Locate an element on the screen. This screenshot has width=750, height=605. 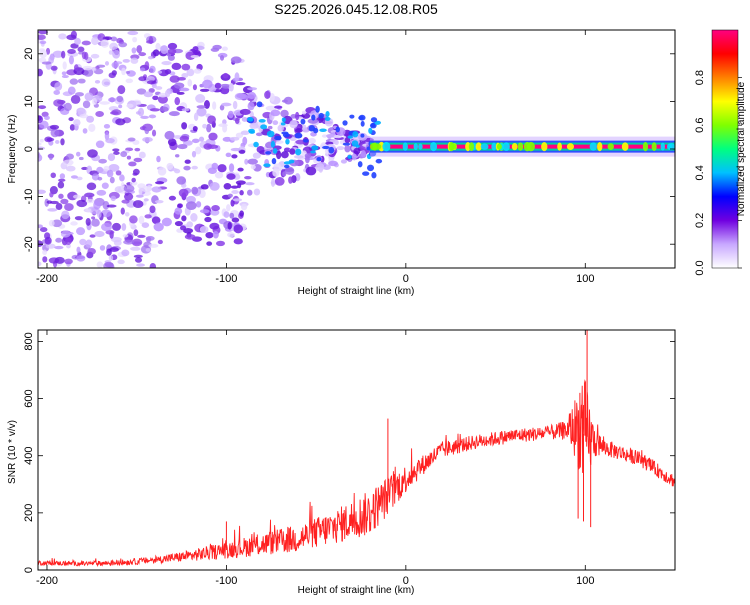
spectrogram-x-tick-label: 0 is located at coordinates (406, 279).